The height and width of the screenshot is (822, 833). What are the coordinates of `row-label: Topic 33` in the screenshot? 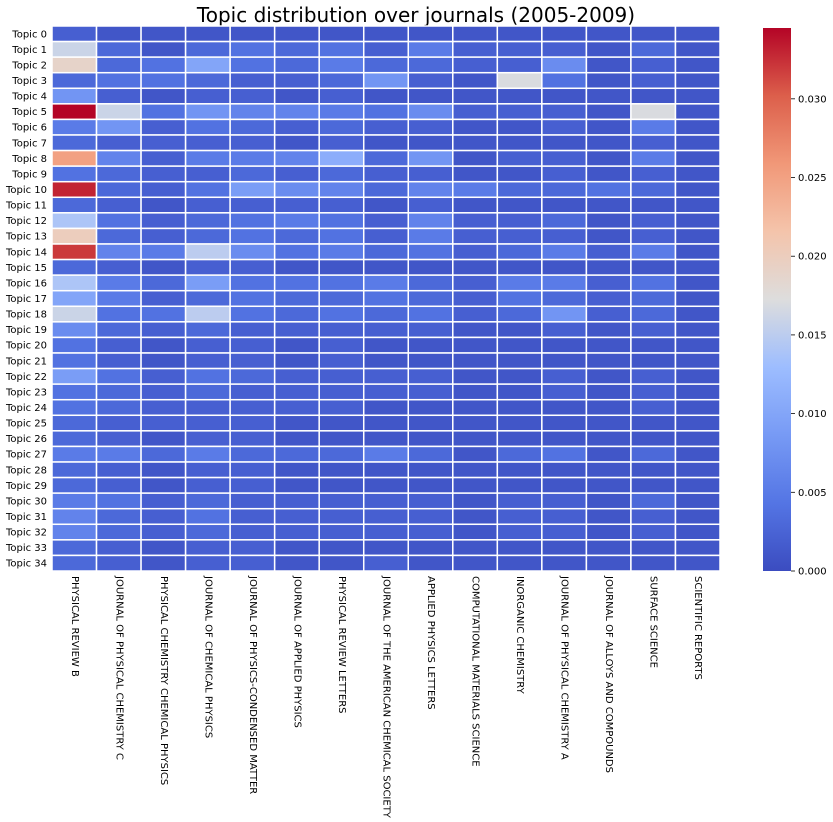 It's located at (26, 548).